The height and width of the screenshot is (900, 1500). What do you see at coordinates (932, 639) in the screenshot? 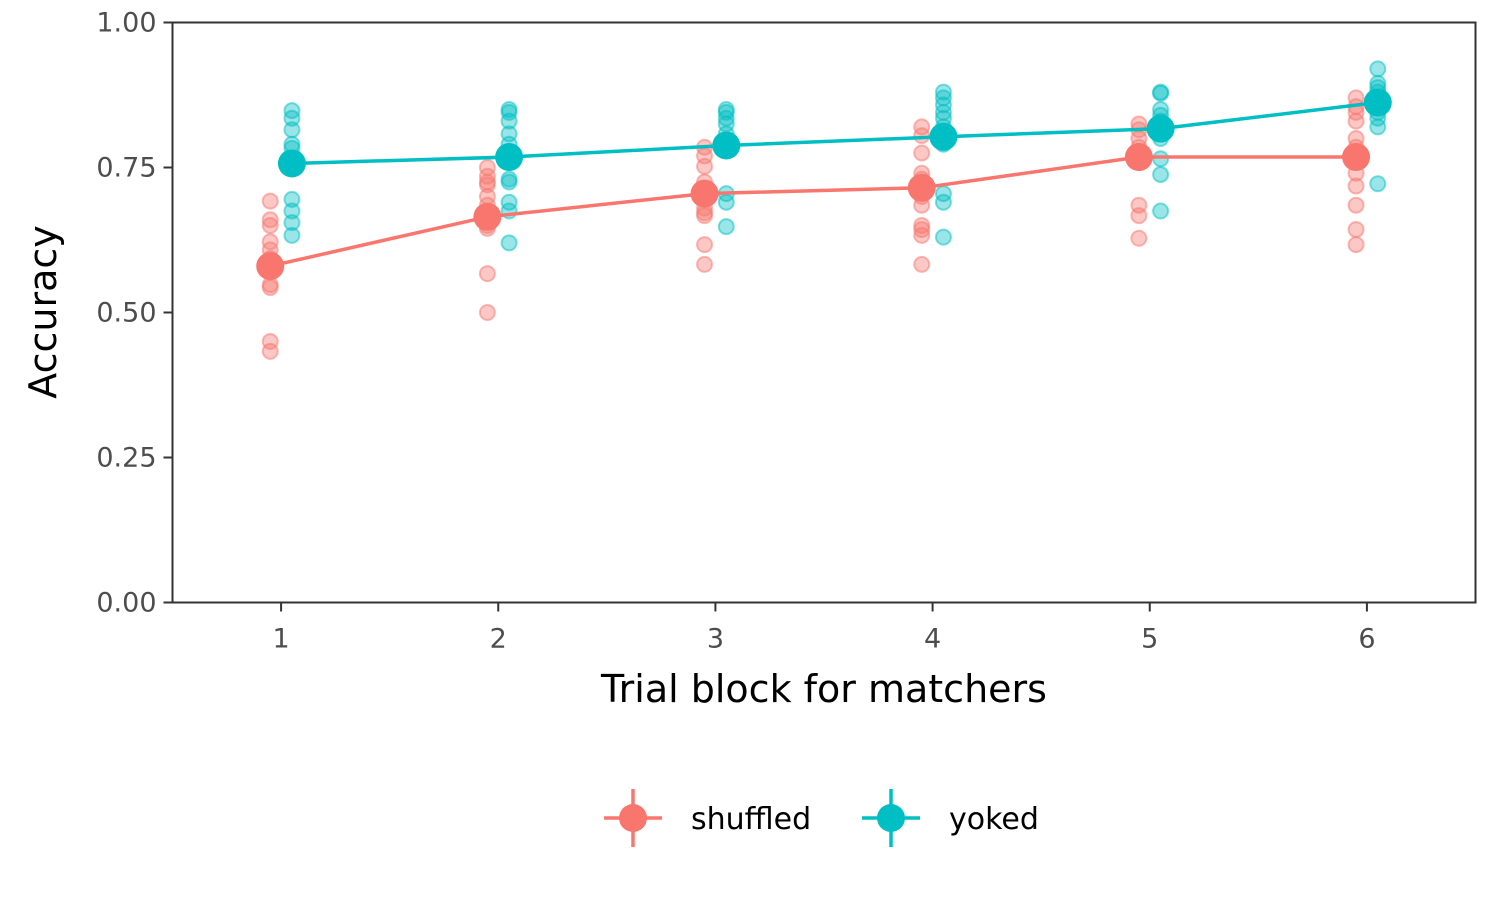
I see `x-tick-label: 4` at bounding box center [932, 639].